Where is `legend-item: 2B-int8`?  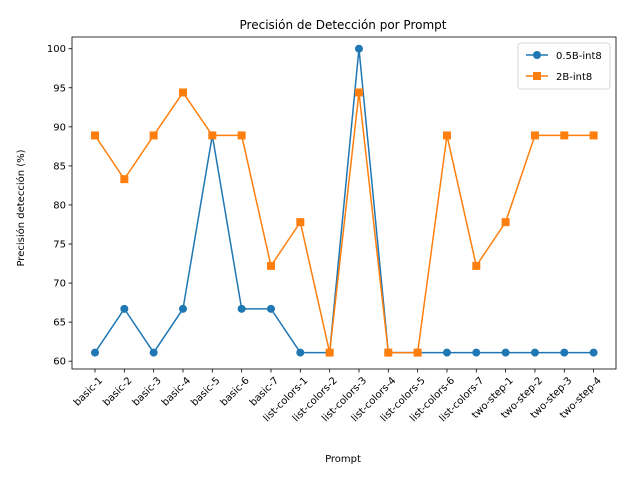
legend-item: 2B-int8 is located at coordinates (559, 77).